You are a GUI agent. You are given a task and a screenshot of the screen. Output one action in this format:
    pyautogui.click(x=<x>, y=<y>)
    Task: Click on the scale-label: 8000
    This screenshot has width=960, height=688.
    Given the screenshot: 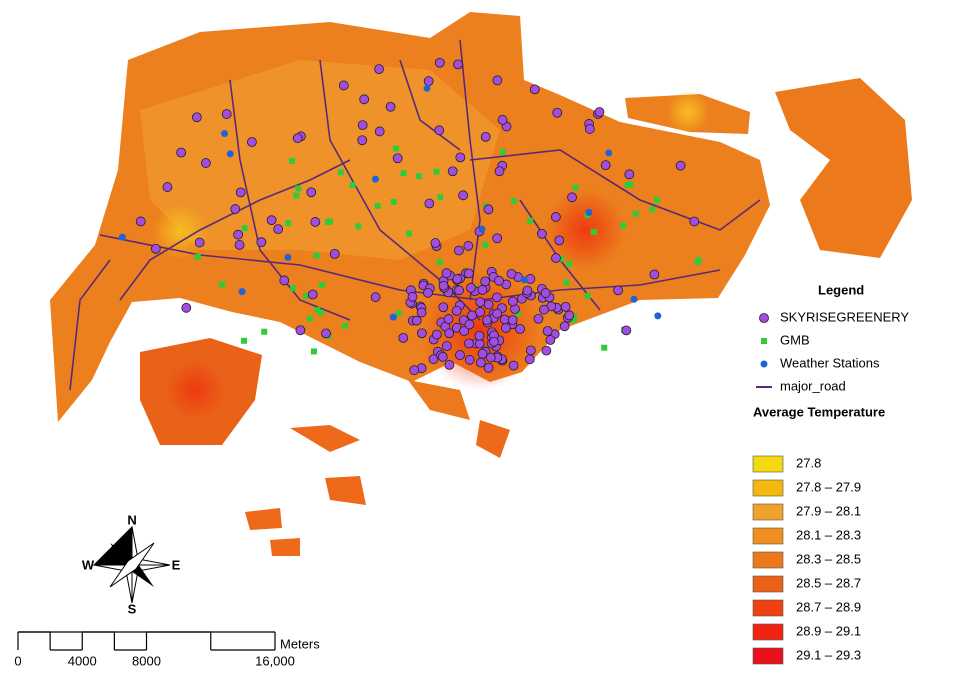 What is the action you would take?
    pyautogui.click(x=146, y=660)
    